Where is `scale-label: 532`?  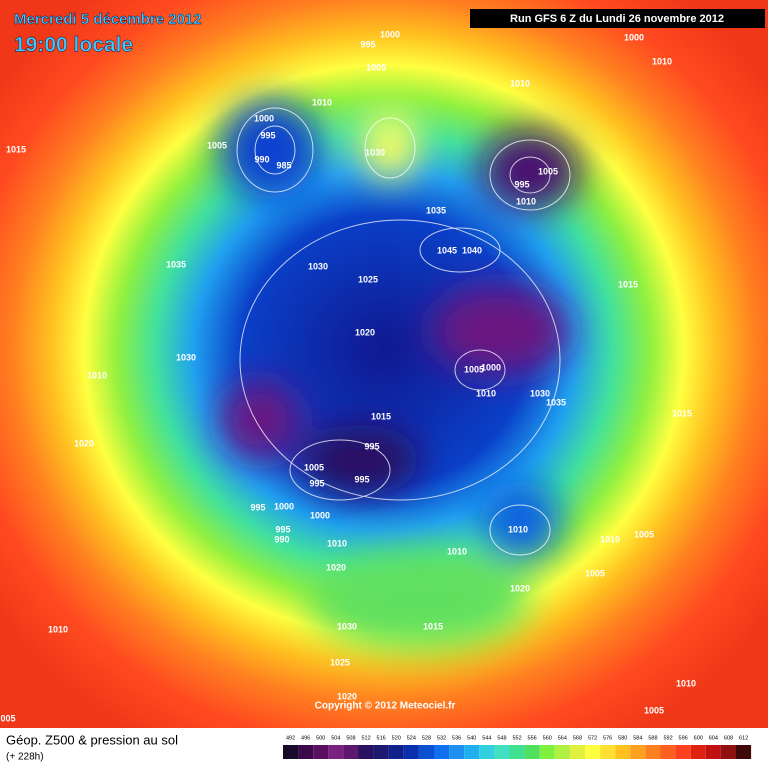
scale-label: 532 is located at coordinates (441, 738).